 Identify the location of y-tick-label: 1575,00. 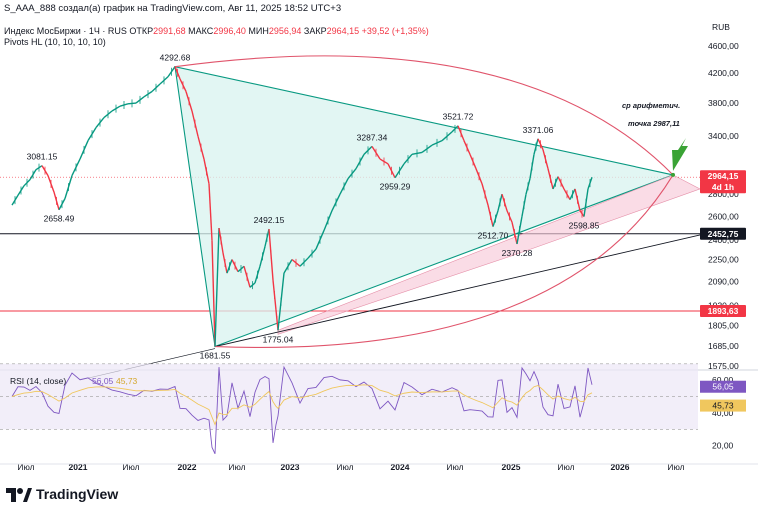
(723, 366).